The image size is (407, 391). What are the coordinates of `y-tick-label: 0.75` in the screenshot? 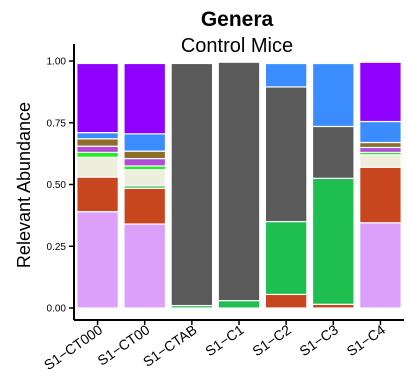 It's located at (57, 123).